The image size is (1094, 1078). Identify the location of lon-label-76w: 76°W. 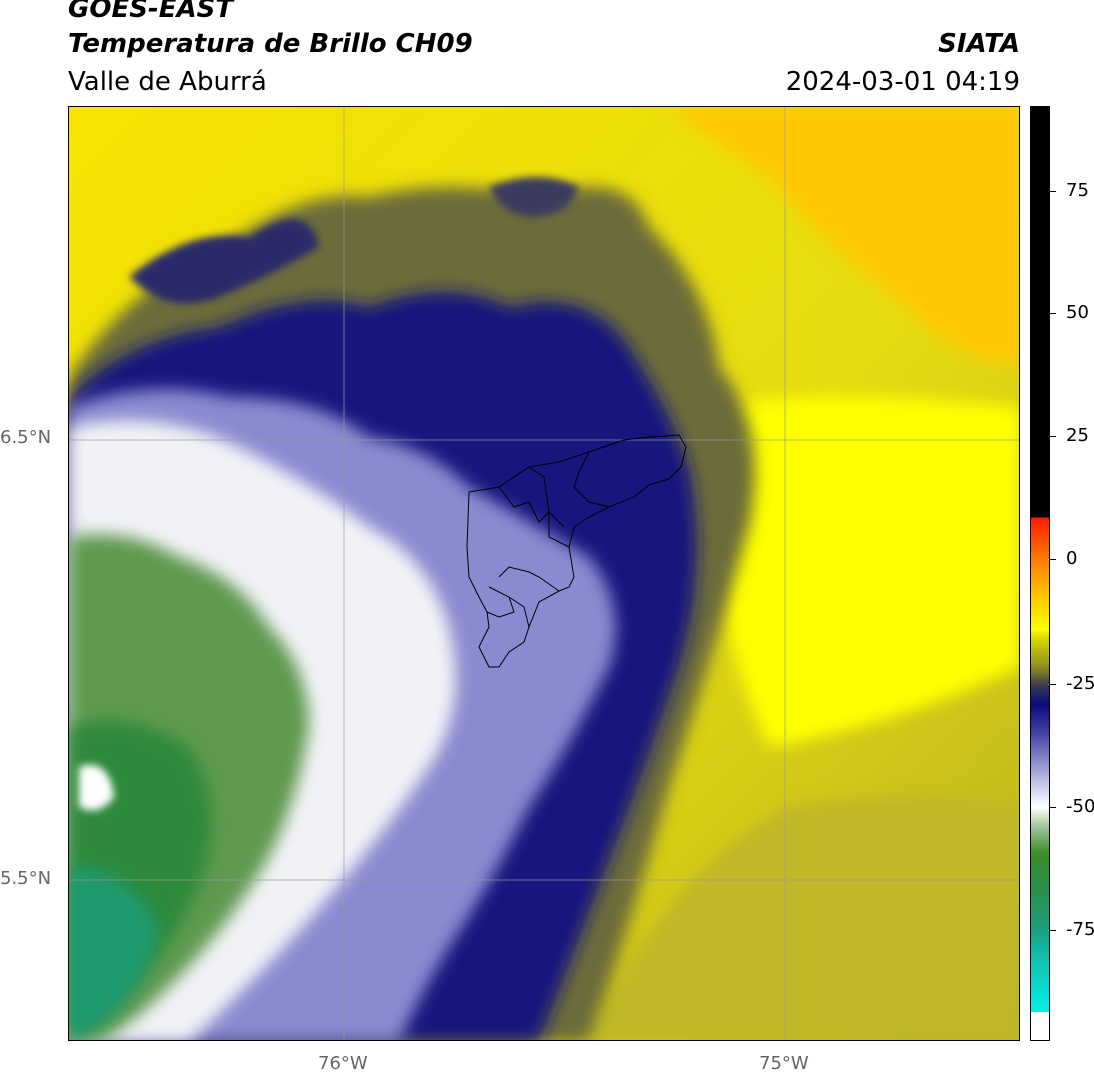
(343, 1063).